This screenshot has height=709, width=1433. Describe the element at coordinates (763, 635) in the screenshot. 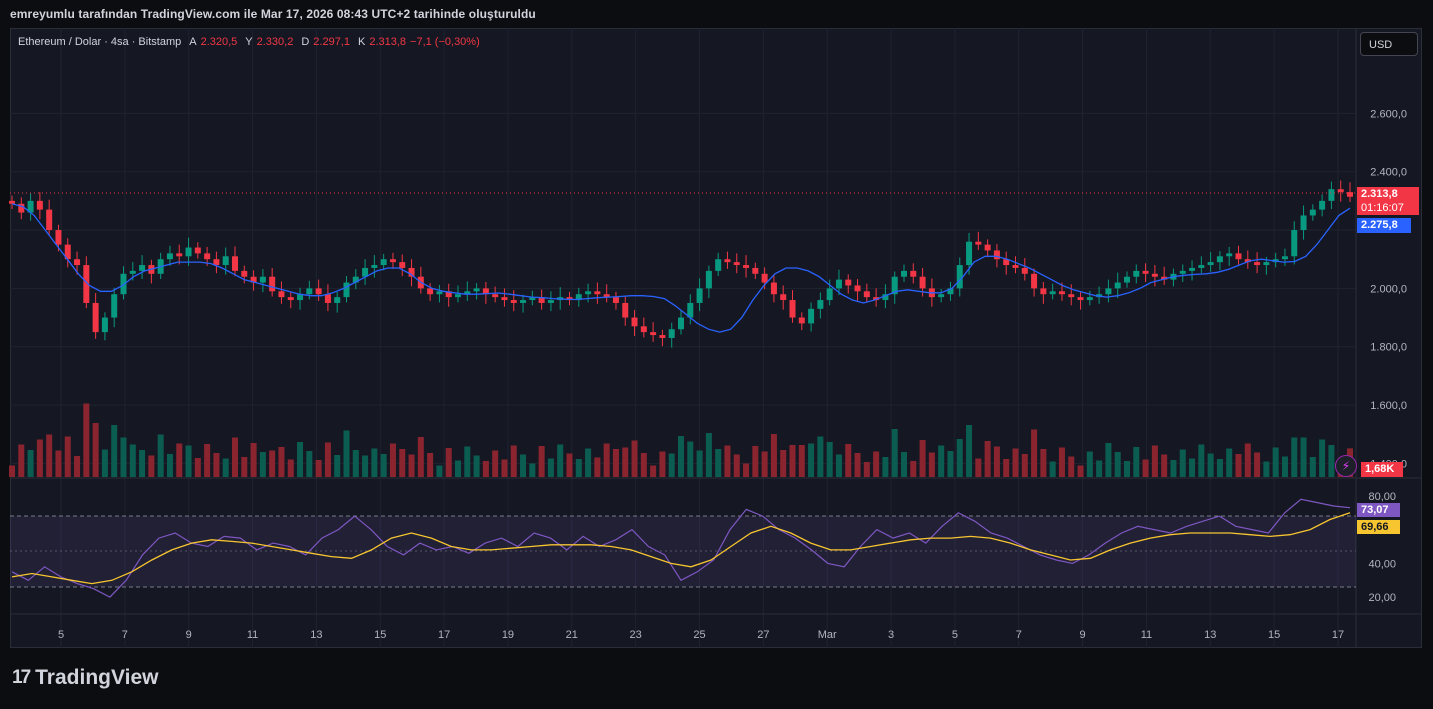

I see `time-axis-label: 27` at that location.